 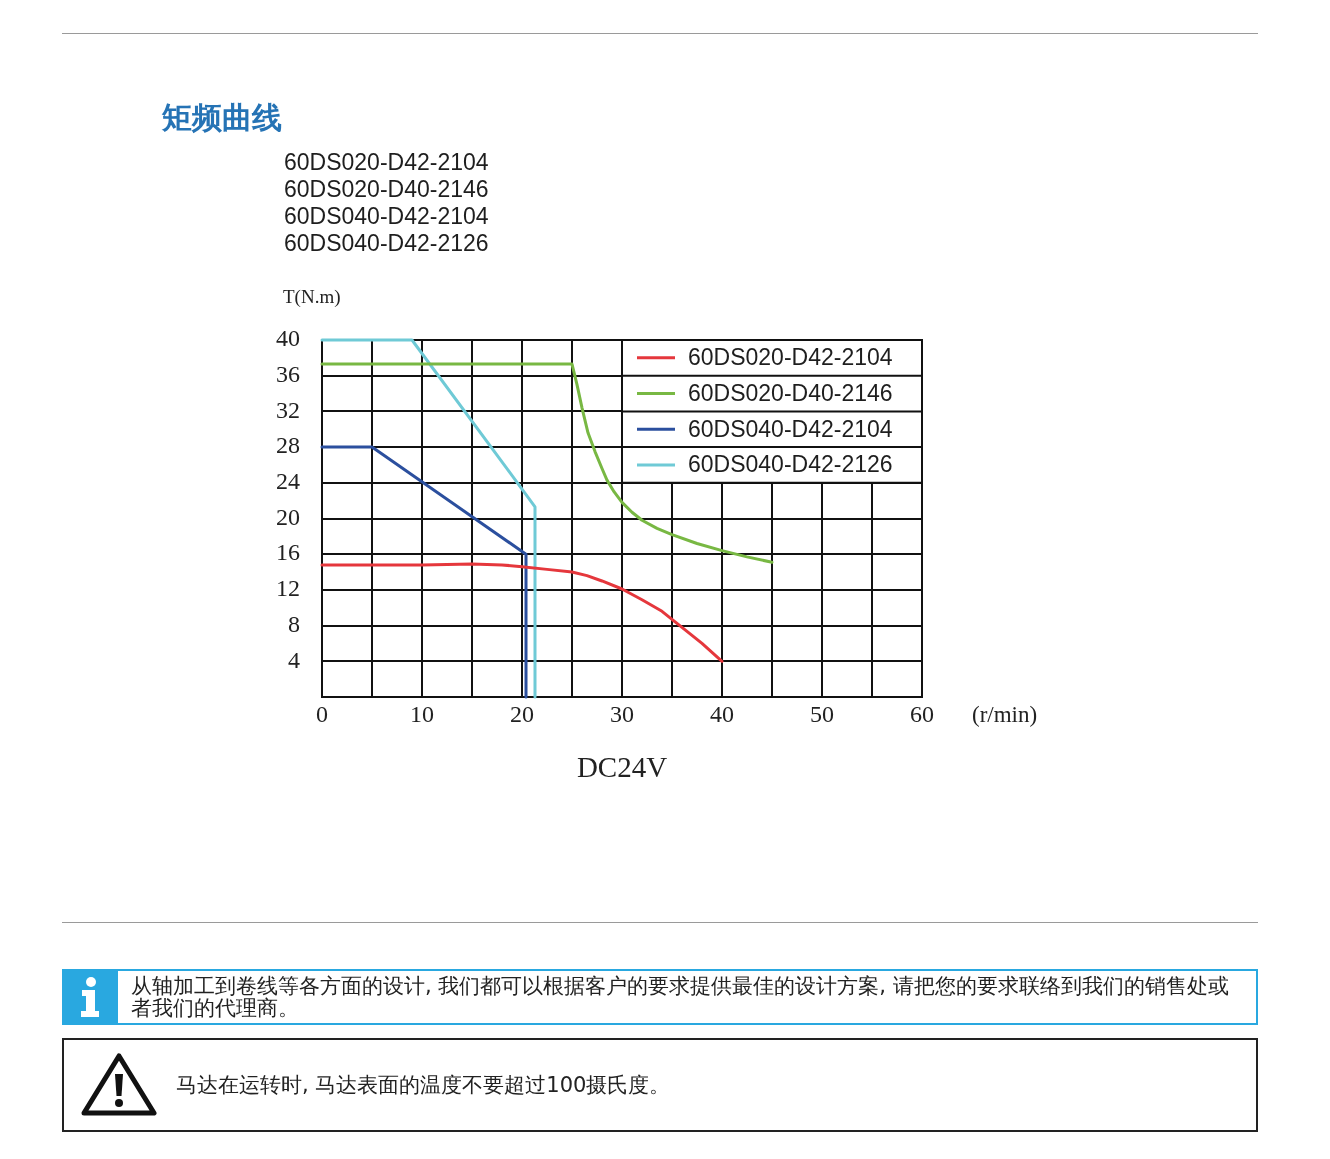 What do you see at coordinates (288, 338) in the screenshot?
I see `y-tick-label: 40` at bounding box center [288, 338].